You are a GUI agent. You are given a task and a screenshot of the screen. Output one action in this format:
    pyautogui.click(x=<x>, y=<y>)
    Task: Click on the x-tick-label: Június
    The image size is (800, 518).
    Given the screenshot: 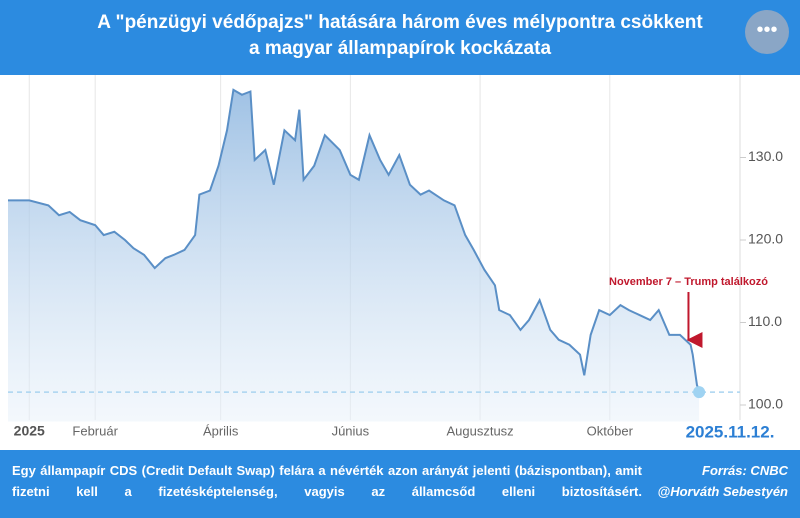 What is the action you would take?
    pyautogui.click(x=351, y=430)
    